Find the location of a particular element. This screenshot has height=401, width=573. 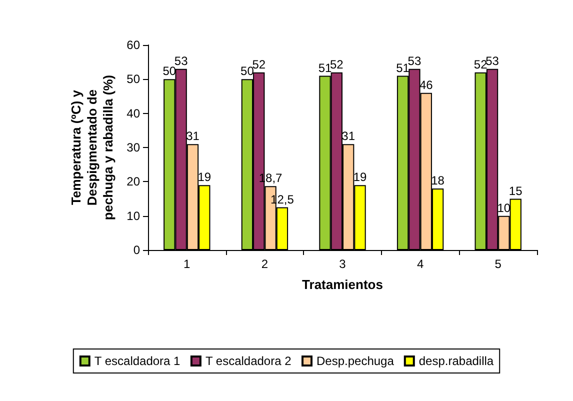

y-tick-label: 10 is located at coordinates (133, 215).